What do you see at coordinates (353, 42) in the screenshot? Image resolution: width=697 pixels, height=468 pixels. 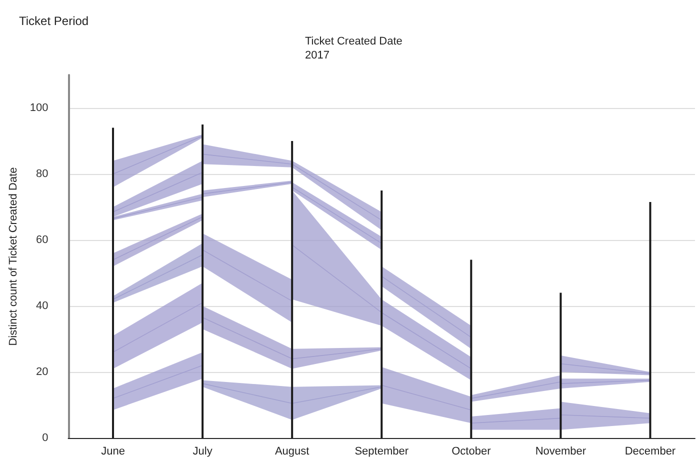 I see `x-axis-title: Ticket Created Date` at bounding box center [353, 42].